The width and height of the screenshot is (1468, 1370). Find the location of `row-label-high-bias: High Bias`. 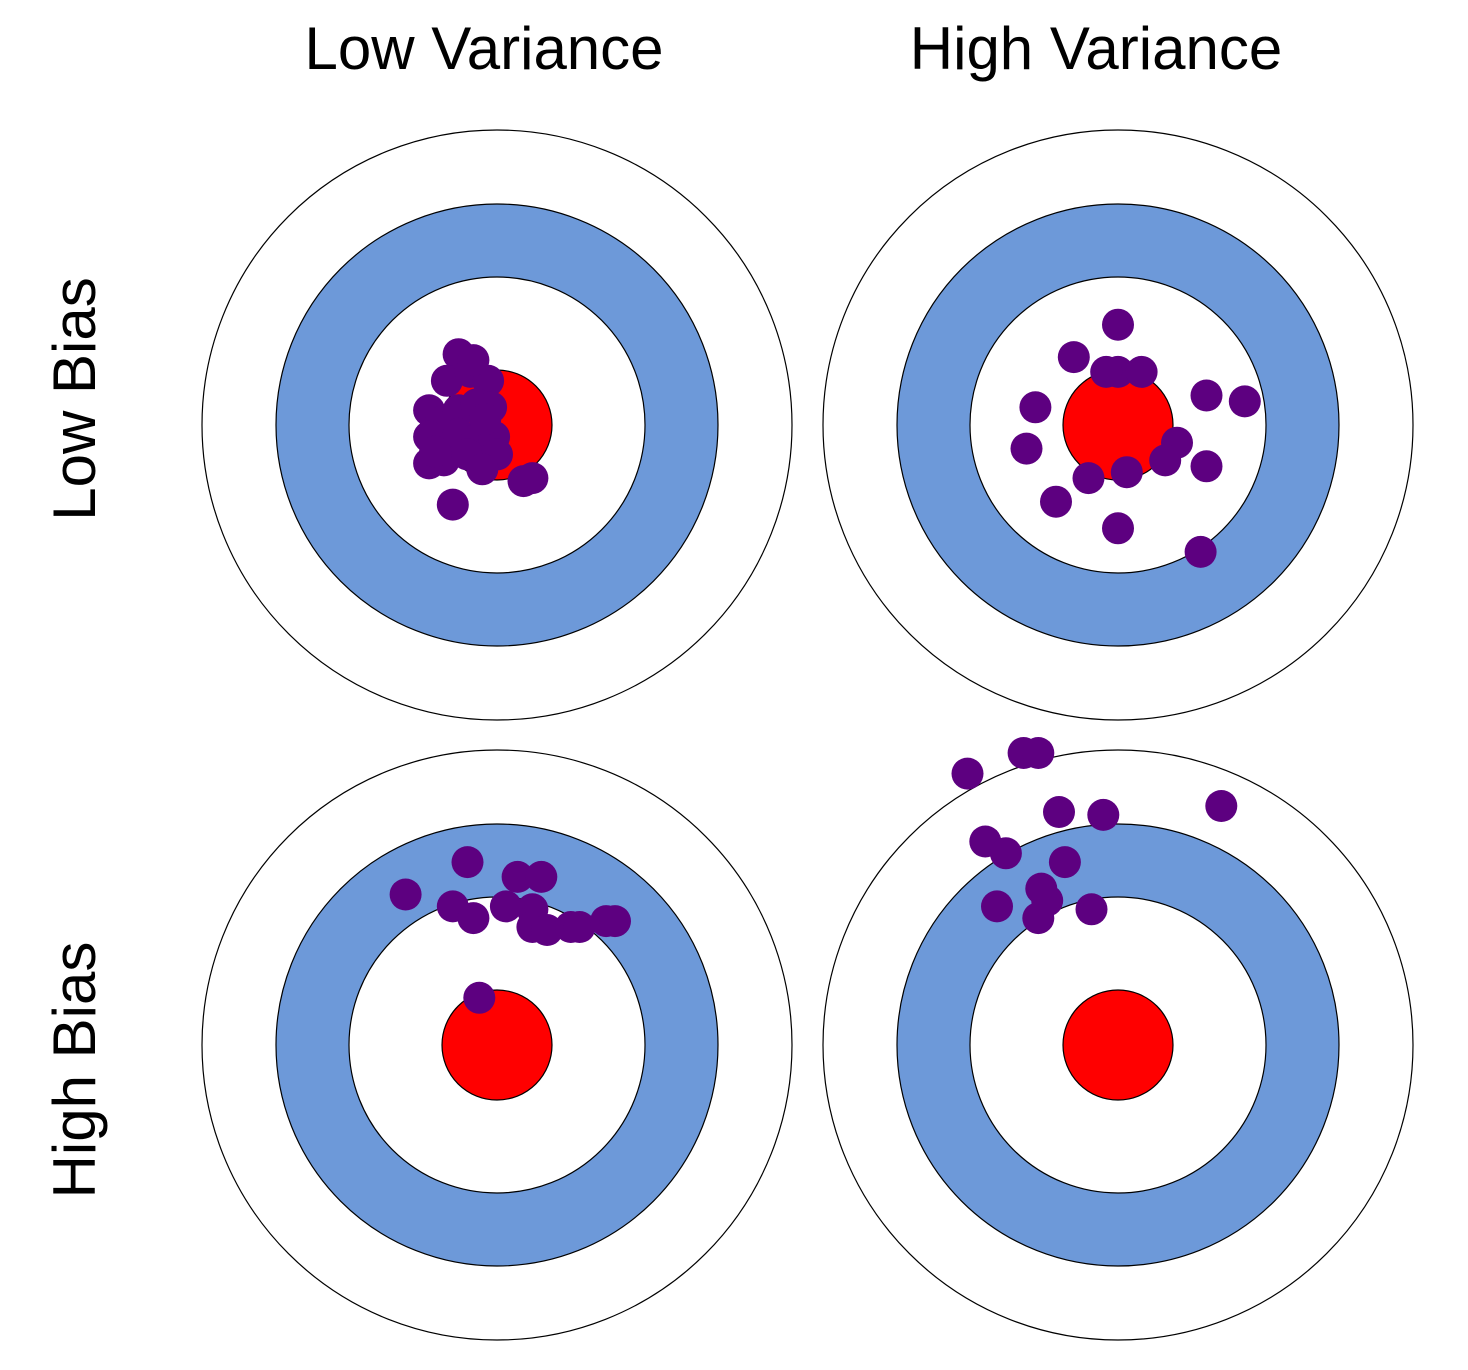

row-label-high-bias: High Bias is located at coordinates (74, 1070).